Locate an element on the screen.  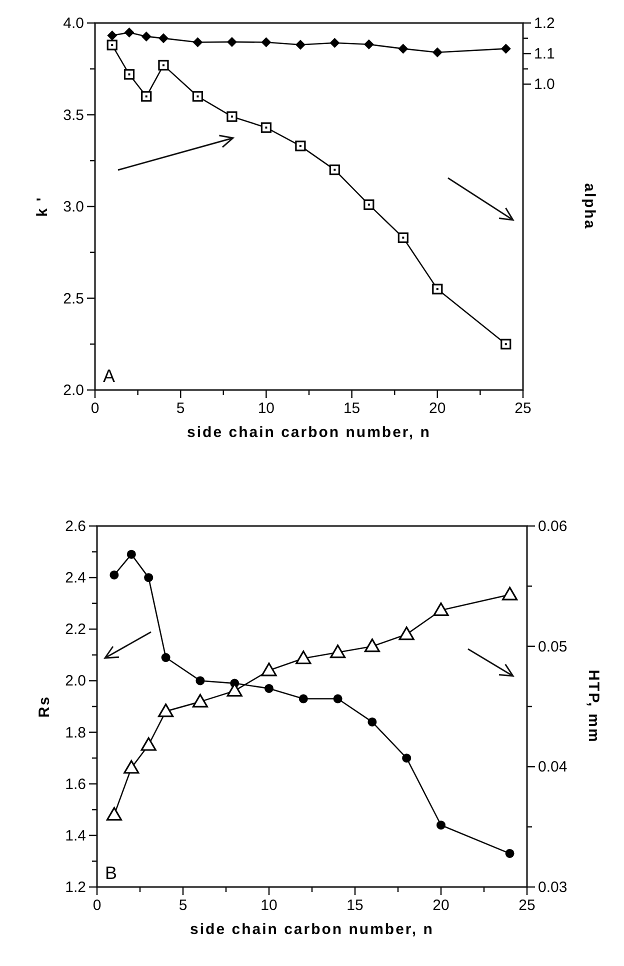
y-axis-title: k ' is located at coordinates (42, 206).